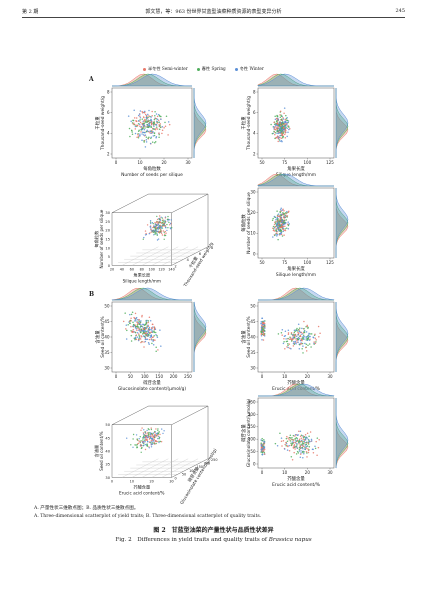 This screenshot has width=427, height=599. Describe the element at coordinates (213, 17) in the screenshot. I see `header-rule` at that location.